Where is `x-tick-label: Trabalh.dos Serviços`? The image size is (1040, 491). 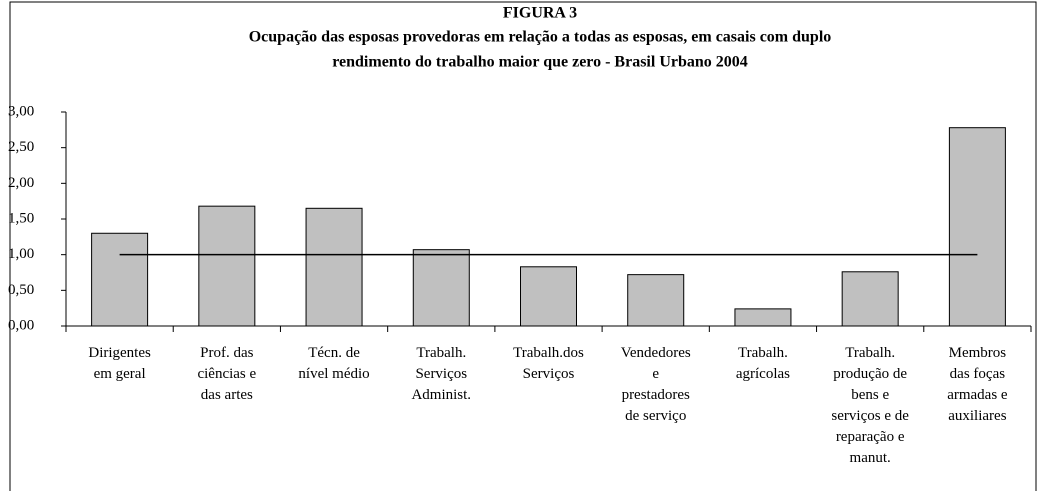
x-tick-label: Trabalh.dos Serviços is located at coordinates (548, 363).